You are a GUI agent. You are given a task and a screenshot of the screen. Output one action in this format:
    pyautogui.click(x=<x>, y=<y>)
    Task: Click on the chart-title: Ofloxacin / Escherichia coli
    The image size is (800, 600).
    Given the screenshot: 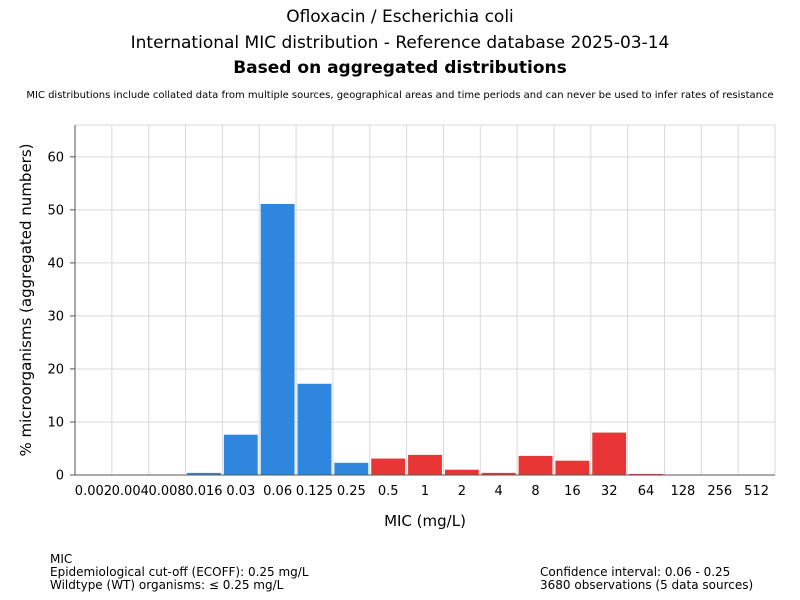 What is the action you would take?
    pyautogui.click(x=400, y=17)
    